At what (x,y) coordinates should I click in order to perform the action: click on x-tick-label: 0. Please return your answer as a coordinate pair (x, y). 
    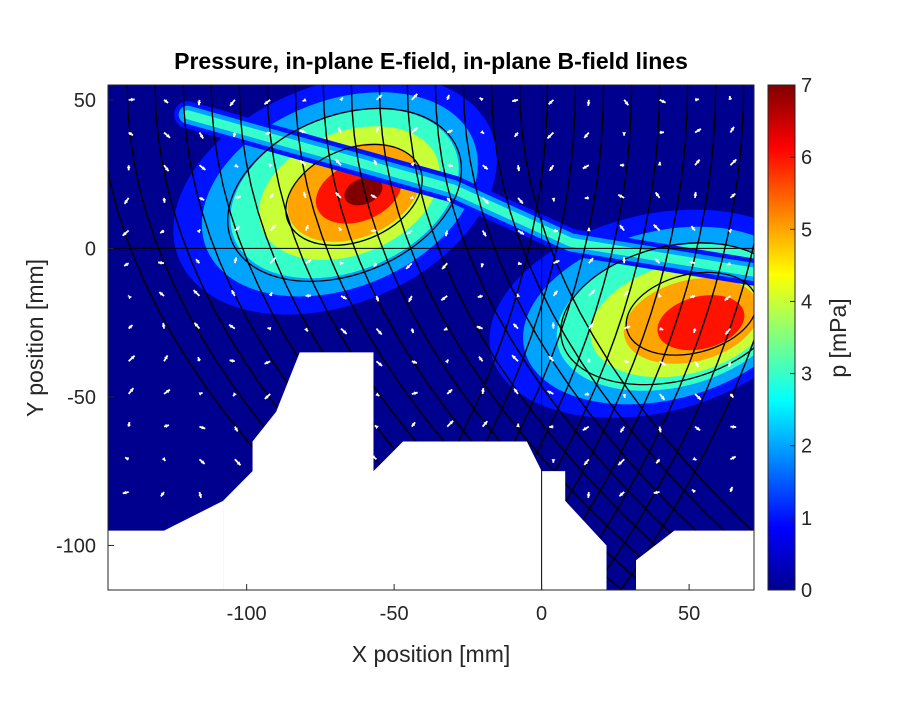
    Looking at the image, I should click on (541, 614).